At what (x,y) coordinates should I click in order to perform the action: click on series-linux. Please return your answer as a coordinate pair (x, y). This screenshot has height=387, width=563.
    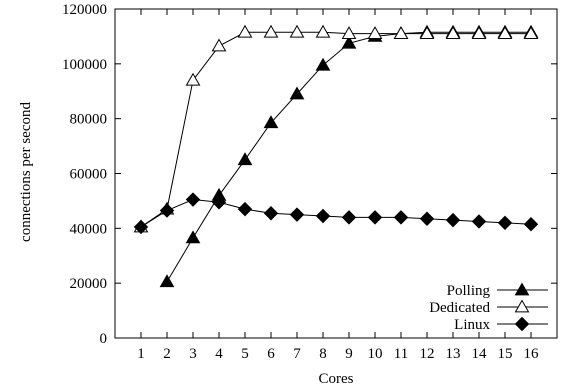
    Looking at the image, I should click on (336, 213).